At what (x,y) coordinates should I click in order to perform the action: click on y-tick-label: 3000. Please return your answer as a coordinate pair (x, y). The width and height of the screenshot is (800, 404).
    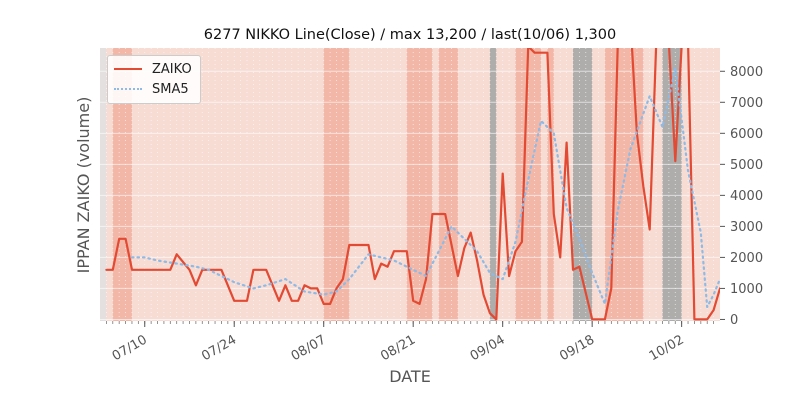
    Looking at the image, I should click on (746, 227).